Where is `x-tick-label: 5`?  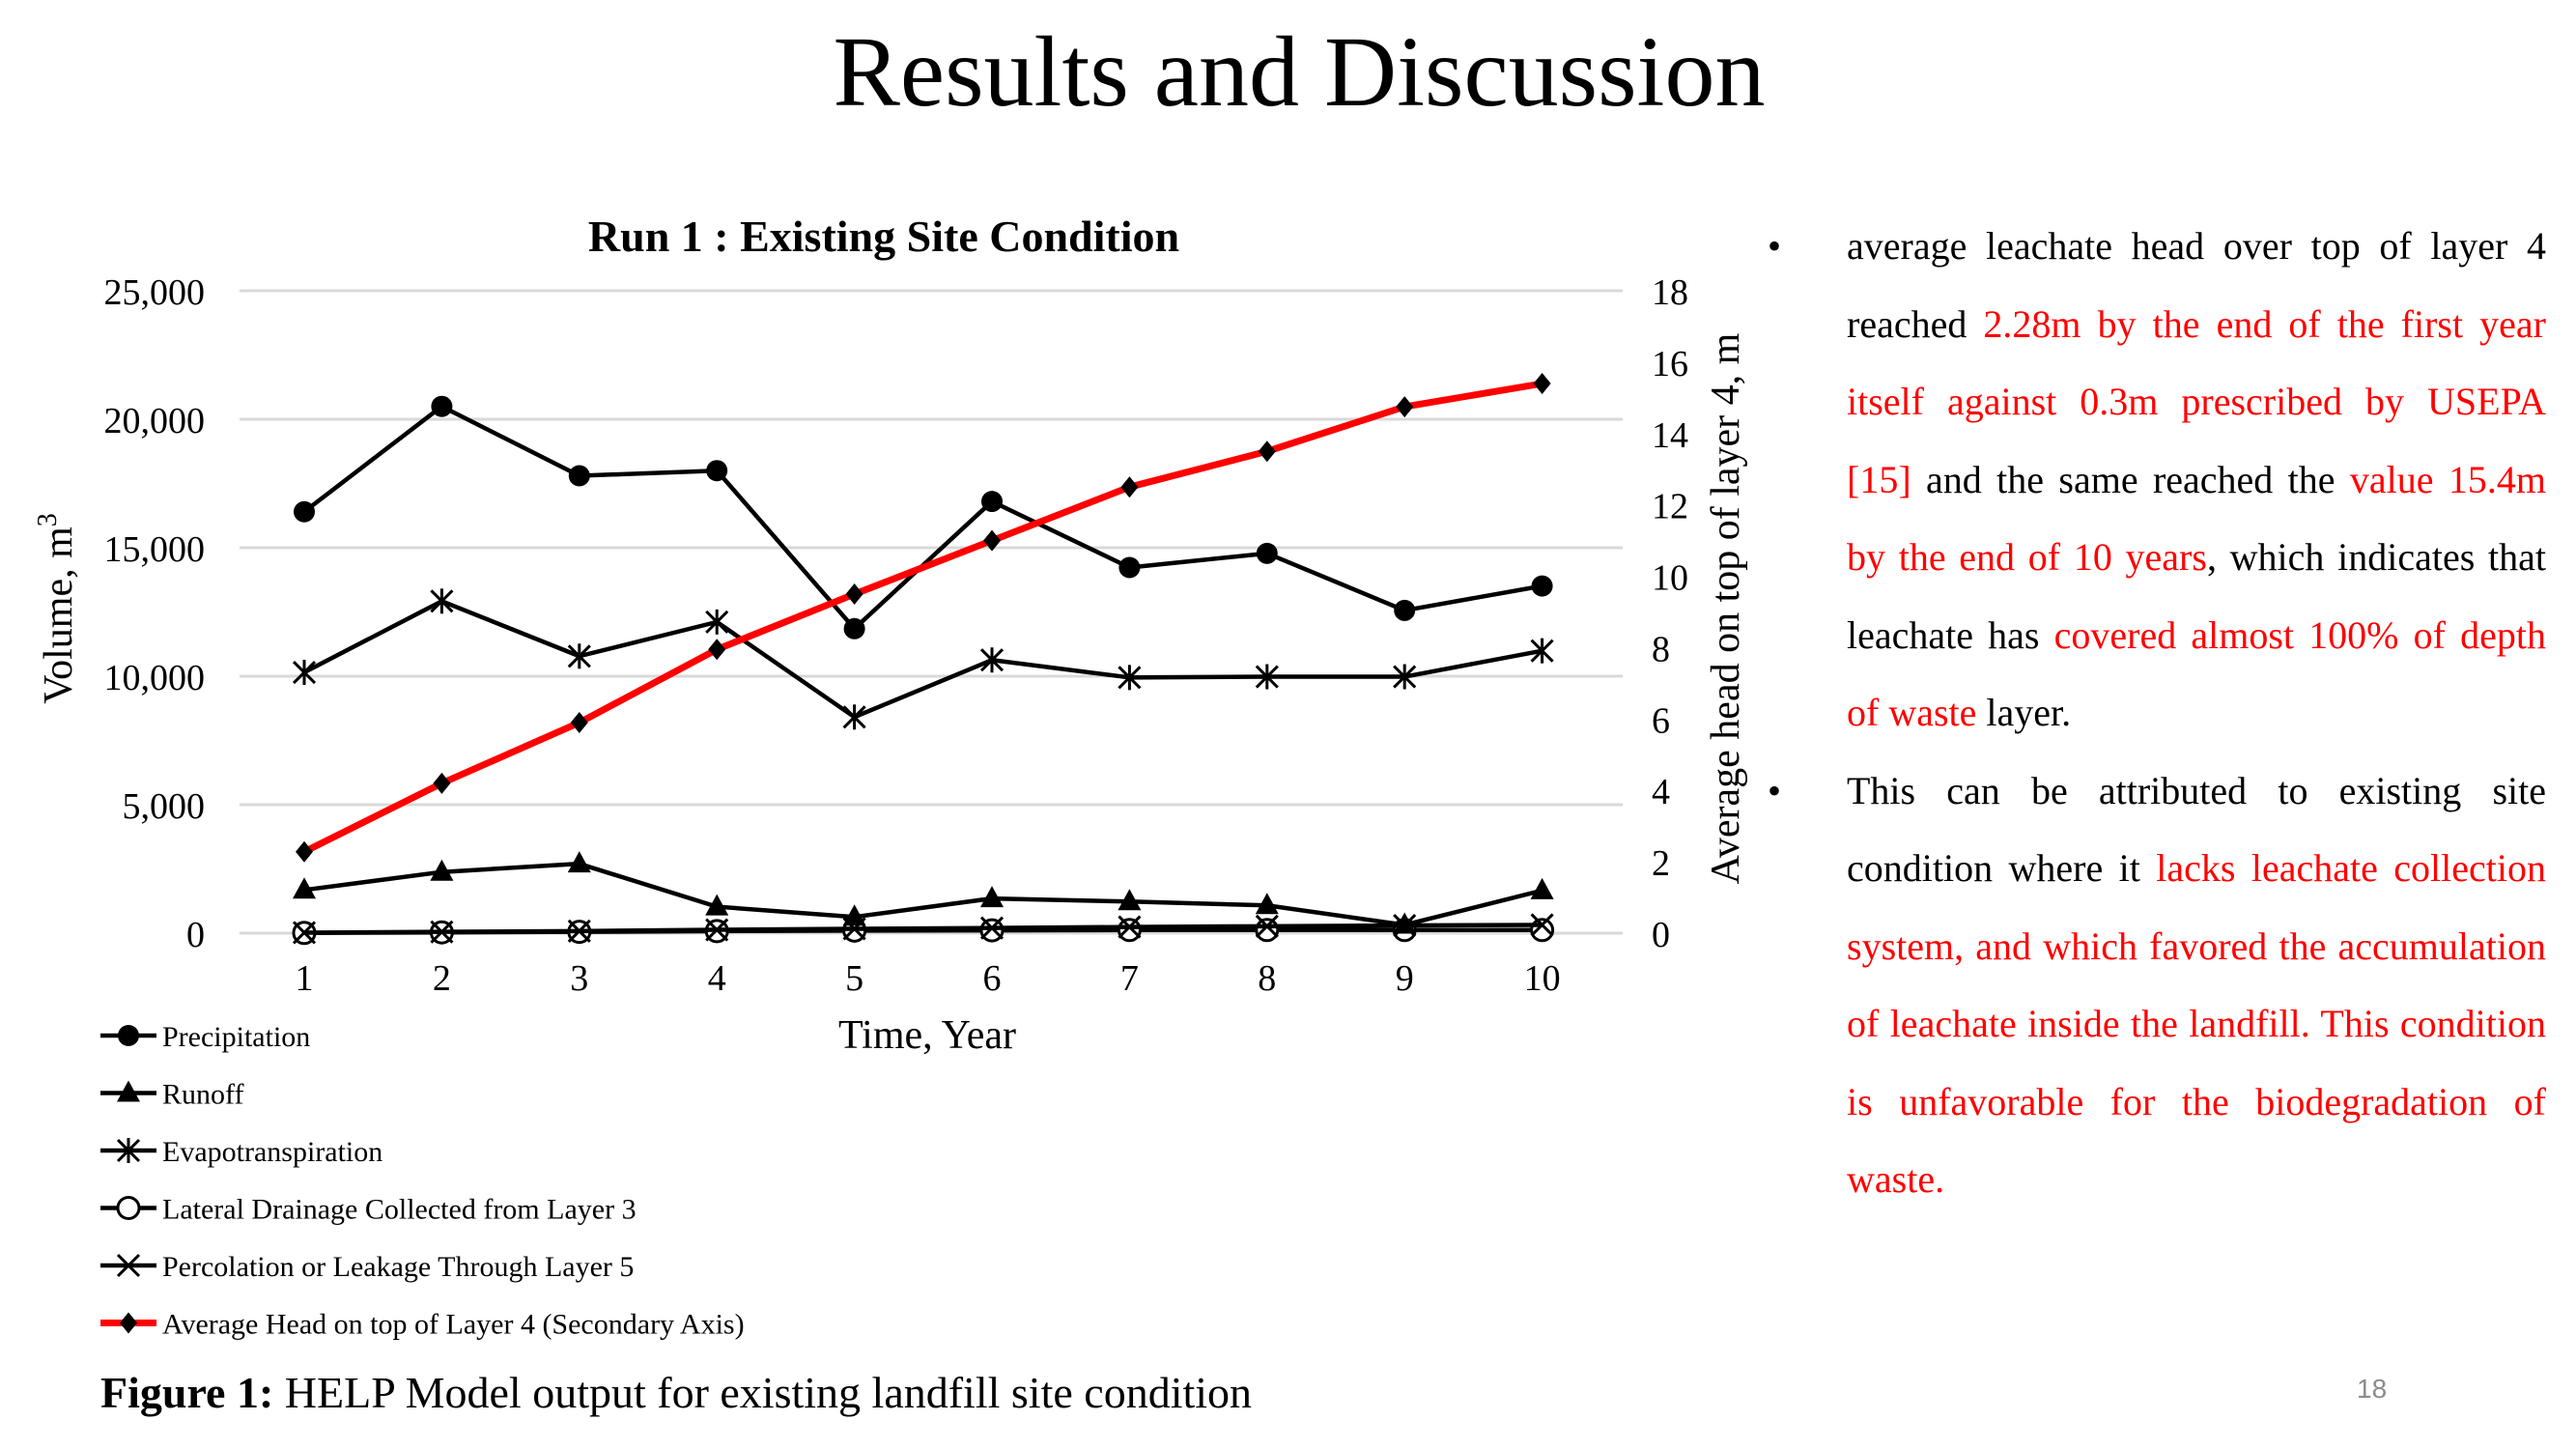 x-tick-label: 5 is located at coordinates (854, 978).